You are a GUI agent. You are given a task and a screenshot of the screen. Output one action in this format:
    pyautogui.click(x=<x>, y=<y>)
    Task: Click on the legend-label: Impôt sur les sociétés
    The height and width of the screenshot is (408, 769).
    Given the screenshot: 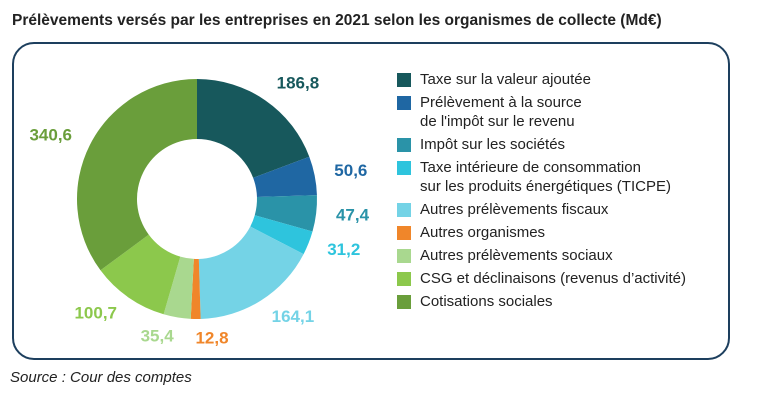 What is the action you would take?
    pyautogui.click(x=493, y=144)
    